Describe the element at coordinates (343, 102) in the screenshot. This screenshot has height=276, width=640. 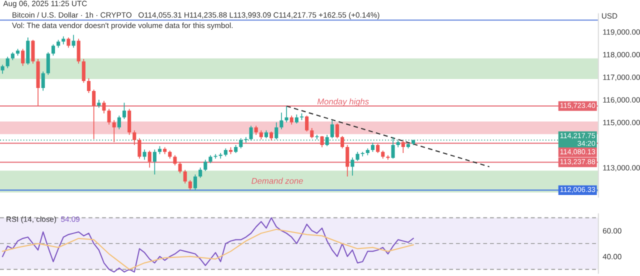
I see `annotation: Monday highs` at that location.